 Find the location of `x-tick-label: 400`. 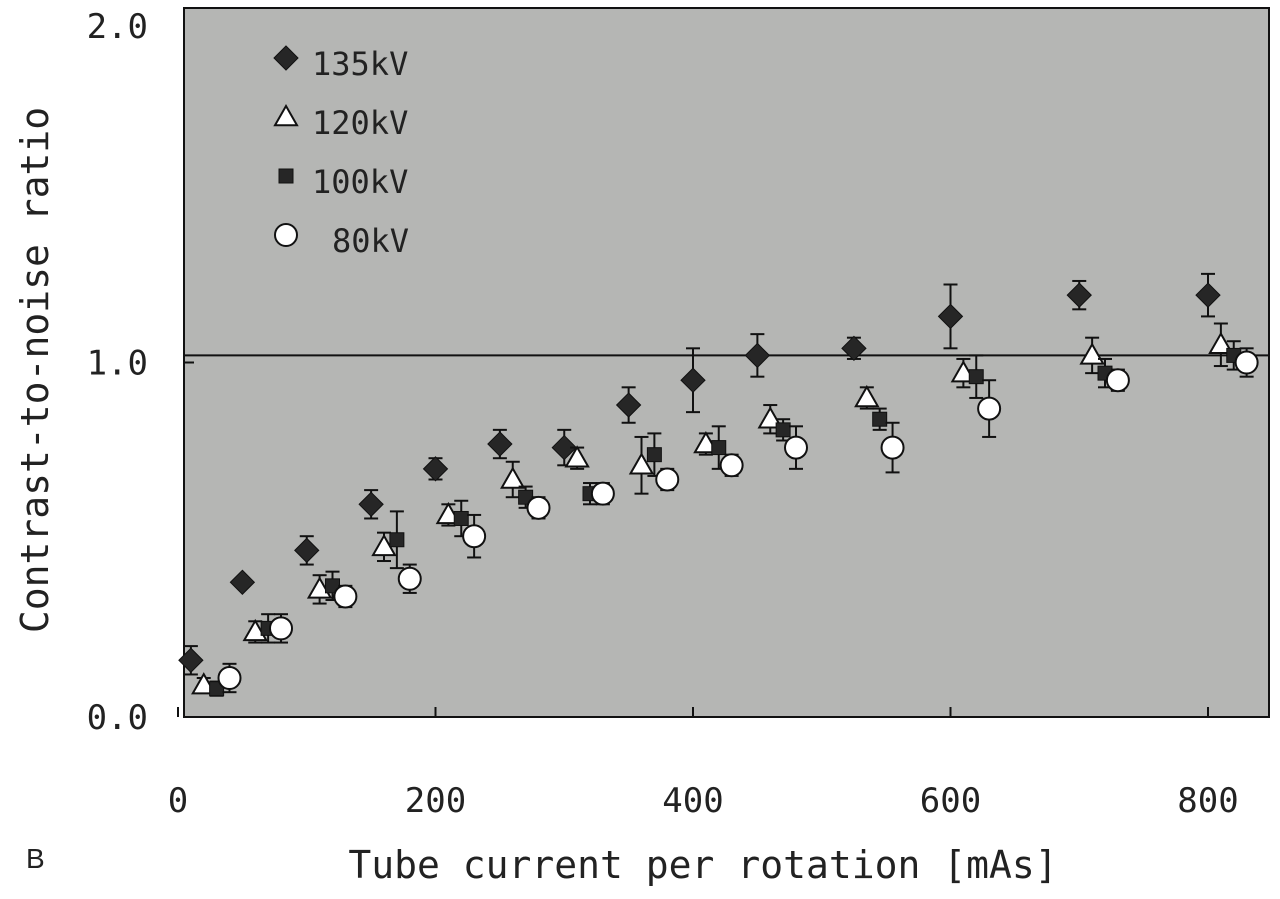

x-tick-label: 400 is located at coordinates (692, 801).